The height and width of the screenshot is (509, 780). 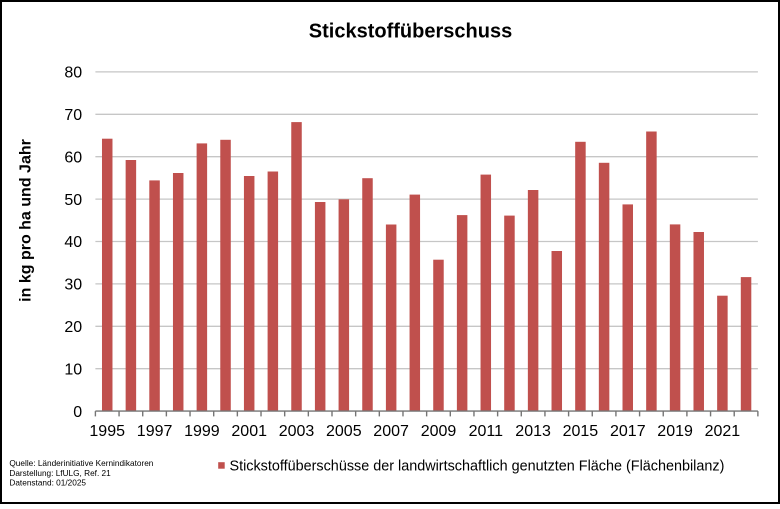 What do you see at coordinates (77, 412) in the screenshot?
I see `svg-text: 0` at bounding box center [77, 412].